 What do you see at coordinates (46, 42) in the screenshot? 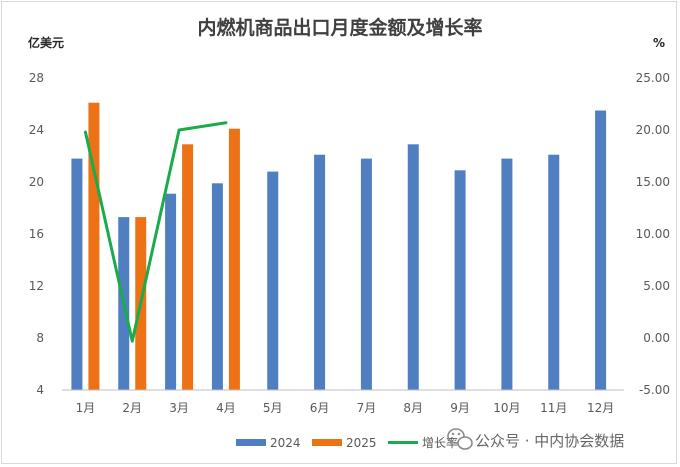
I see `y-axis-unit: 亿美元` at bounding box center [46, 42].